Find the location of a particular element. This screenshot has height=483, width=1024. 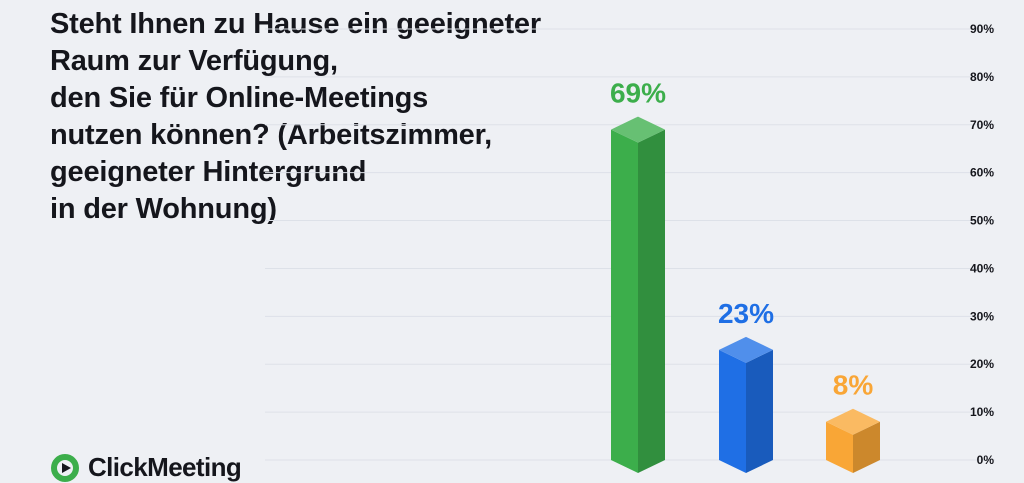

y-tick-label: 20% is located at coordinates (982, 364).